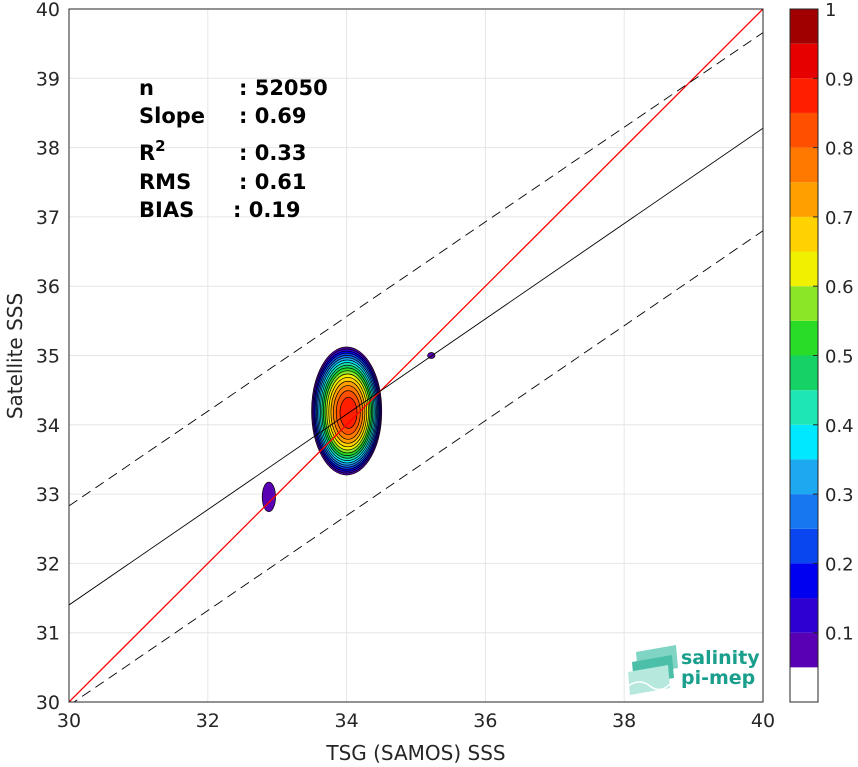 The height and width of the screenshot is (767, 858). Describe the element at coordinates (839, 426) in the screenshot. I see `colorbar-tick-label: 0.4` at that location.